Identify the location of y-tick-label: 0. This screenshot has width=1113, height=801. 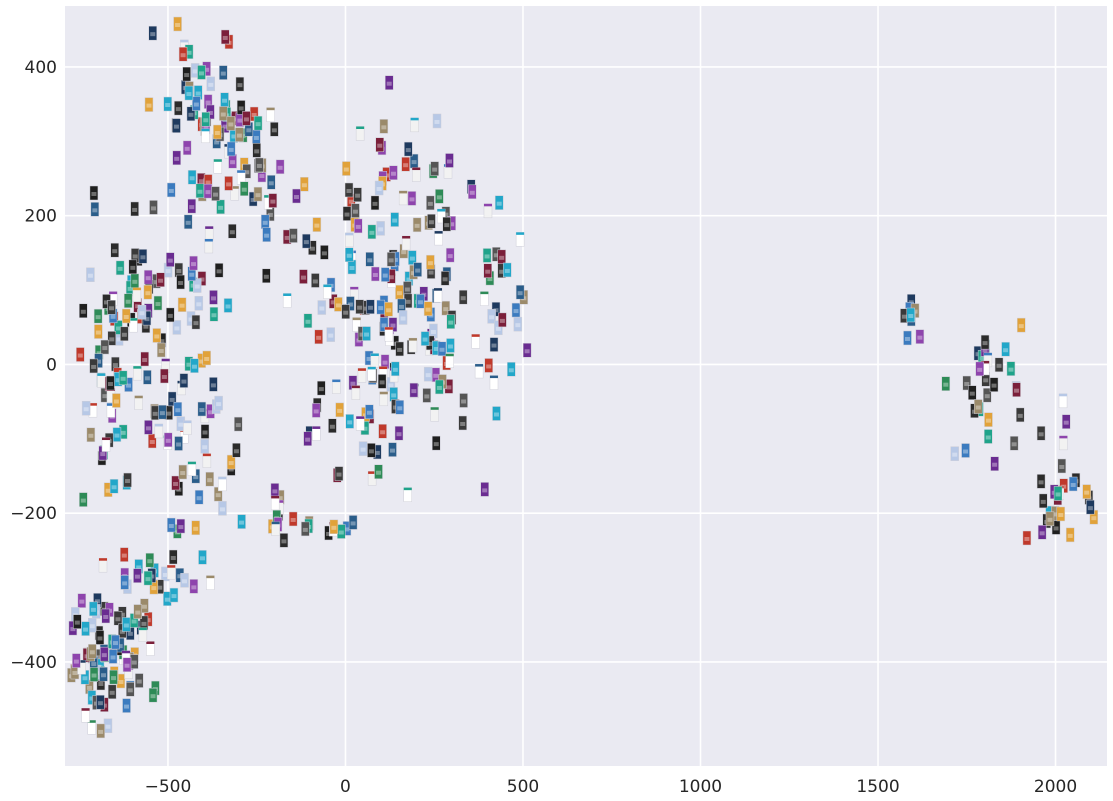
(51, 365).